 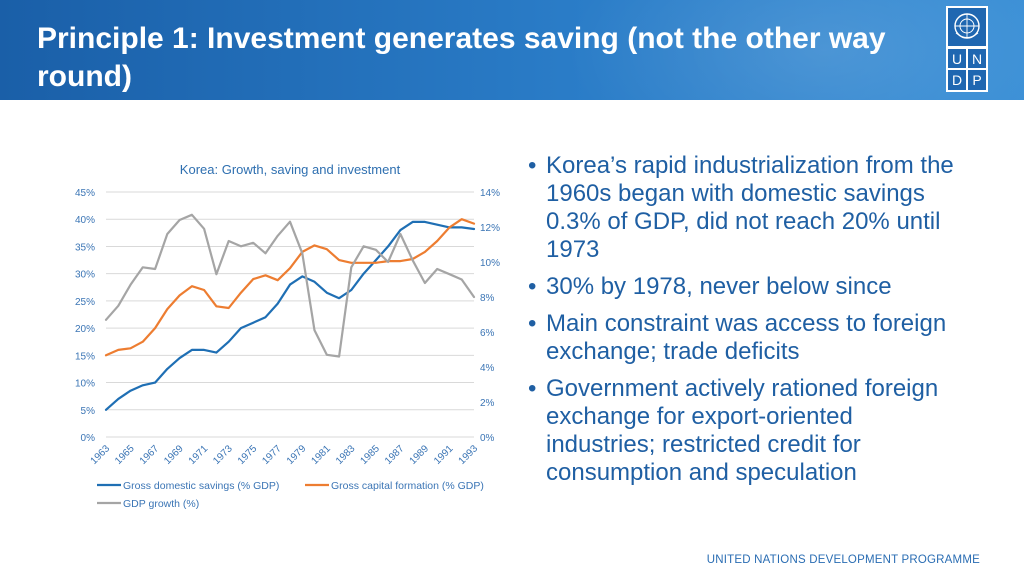 What do you see at coordinates (85, 220) in the screenshot?
I see `left-axis-tick-label: 40%` at bounding box center [85, 220].